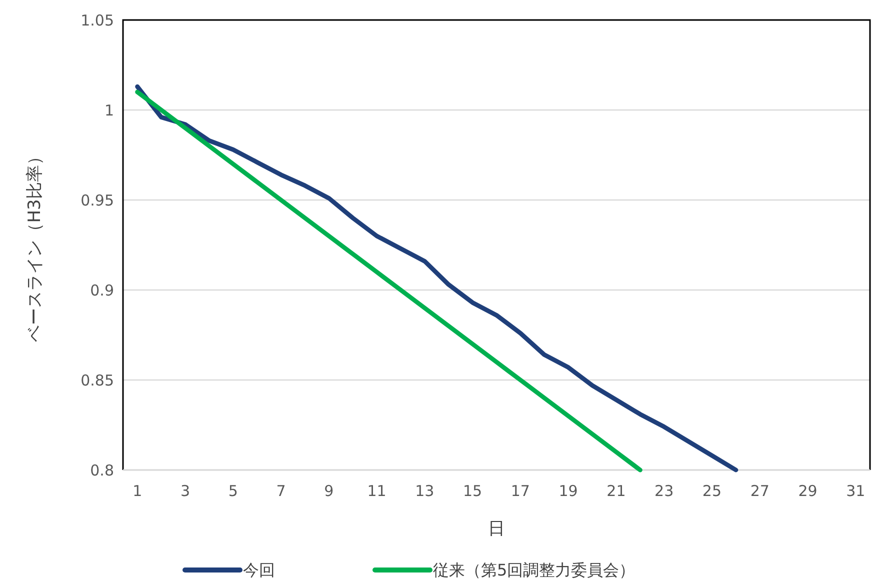  Describe the element at coordinates (102, 470) in the screenshot. I see `y-tick-label: 0.8` at that location.